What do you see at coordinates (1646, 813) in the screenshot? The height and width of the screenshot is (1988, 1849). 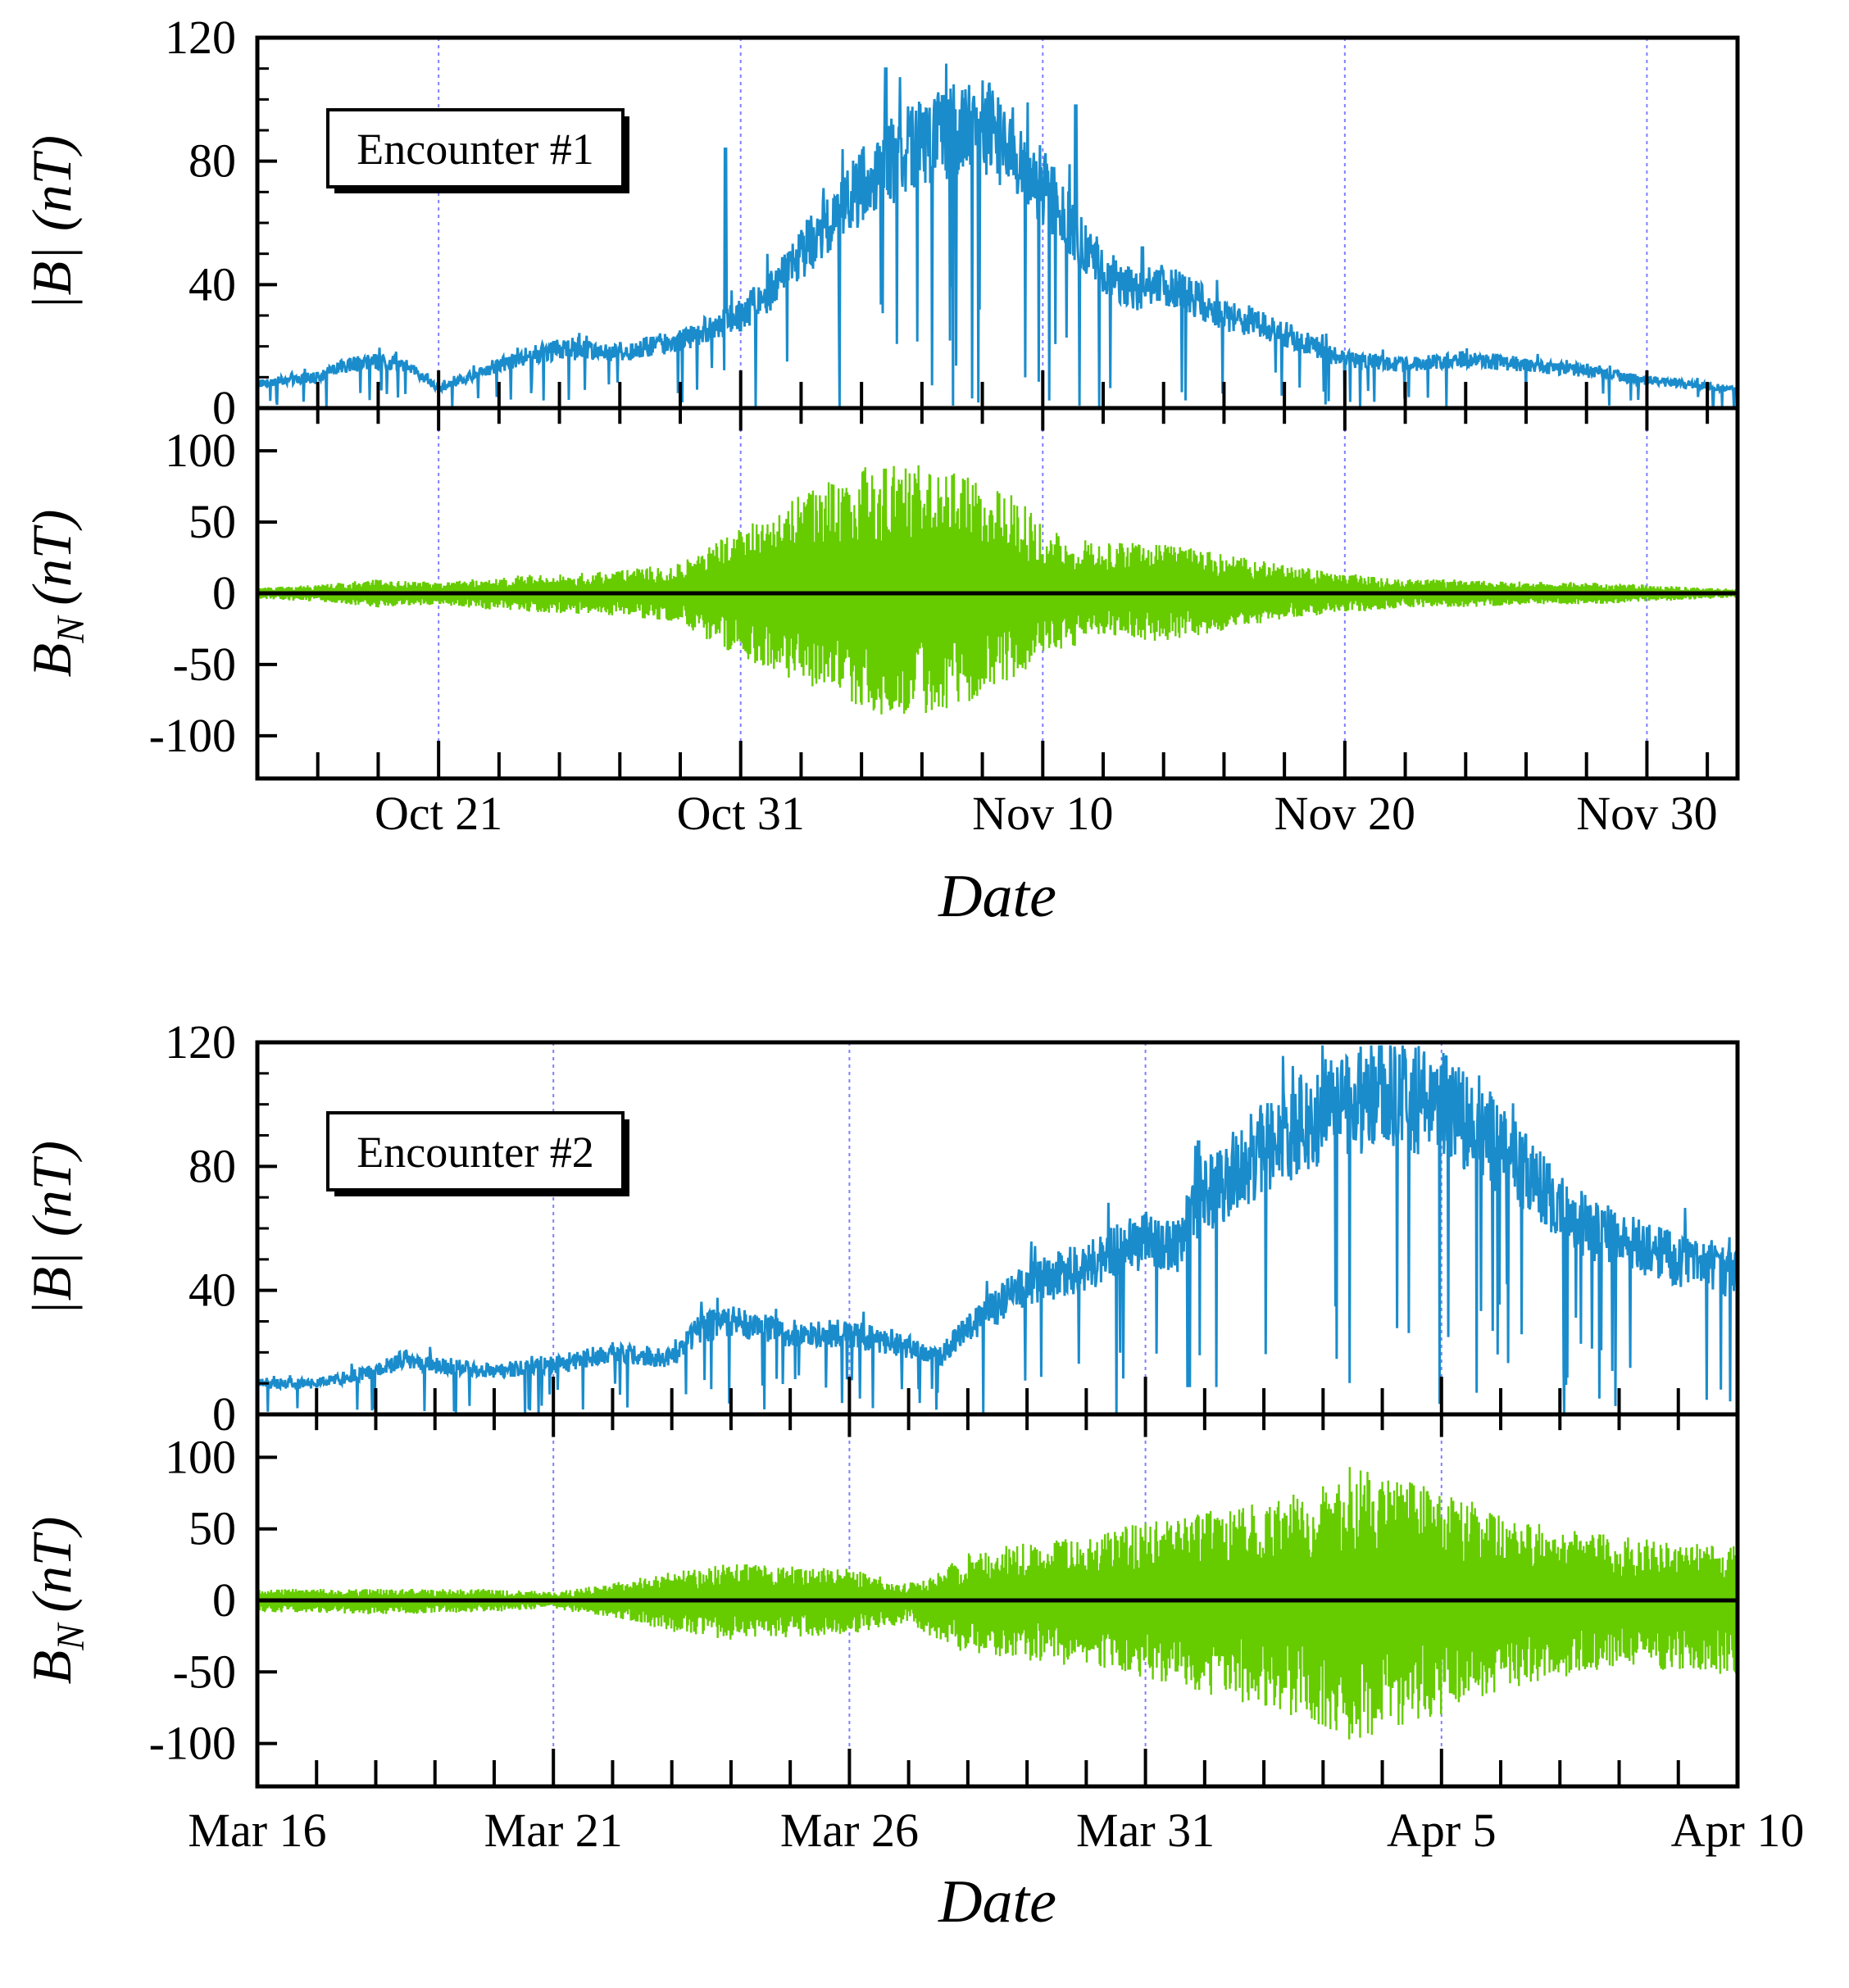 I see `x-tick-label: Nov 30` at bounding box center [1646, 813].